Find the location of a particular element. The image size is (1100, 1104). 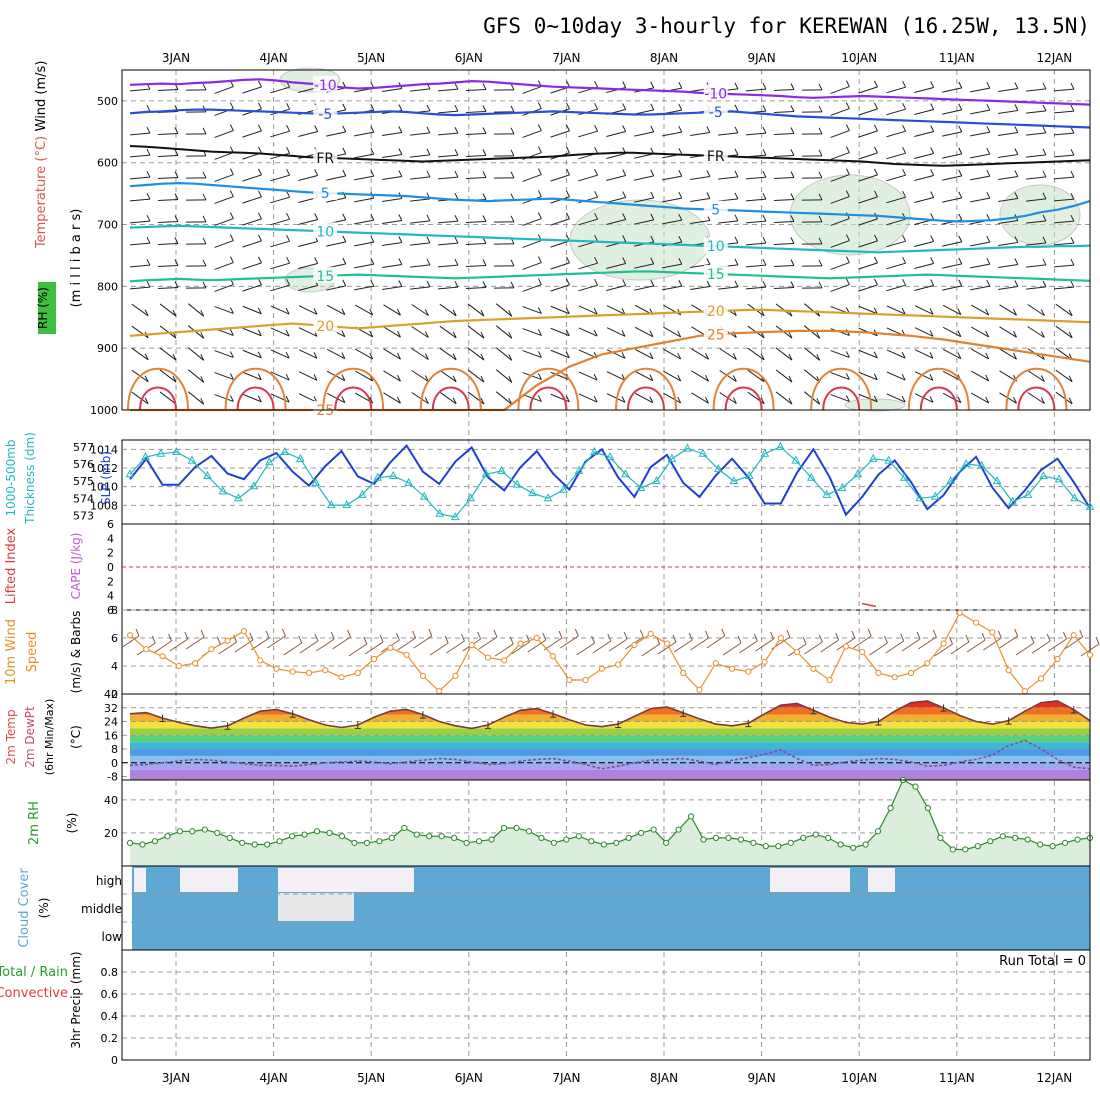

pressure-tick-label: 800 is located at coordinates (107, 286).